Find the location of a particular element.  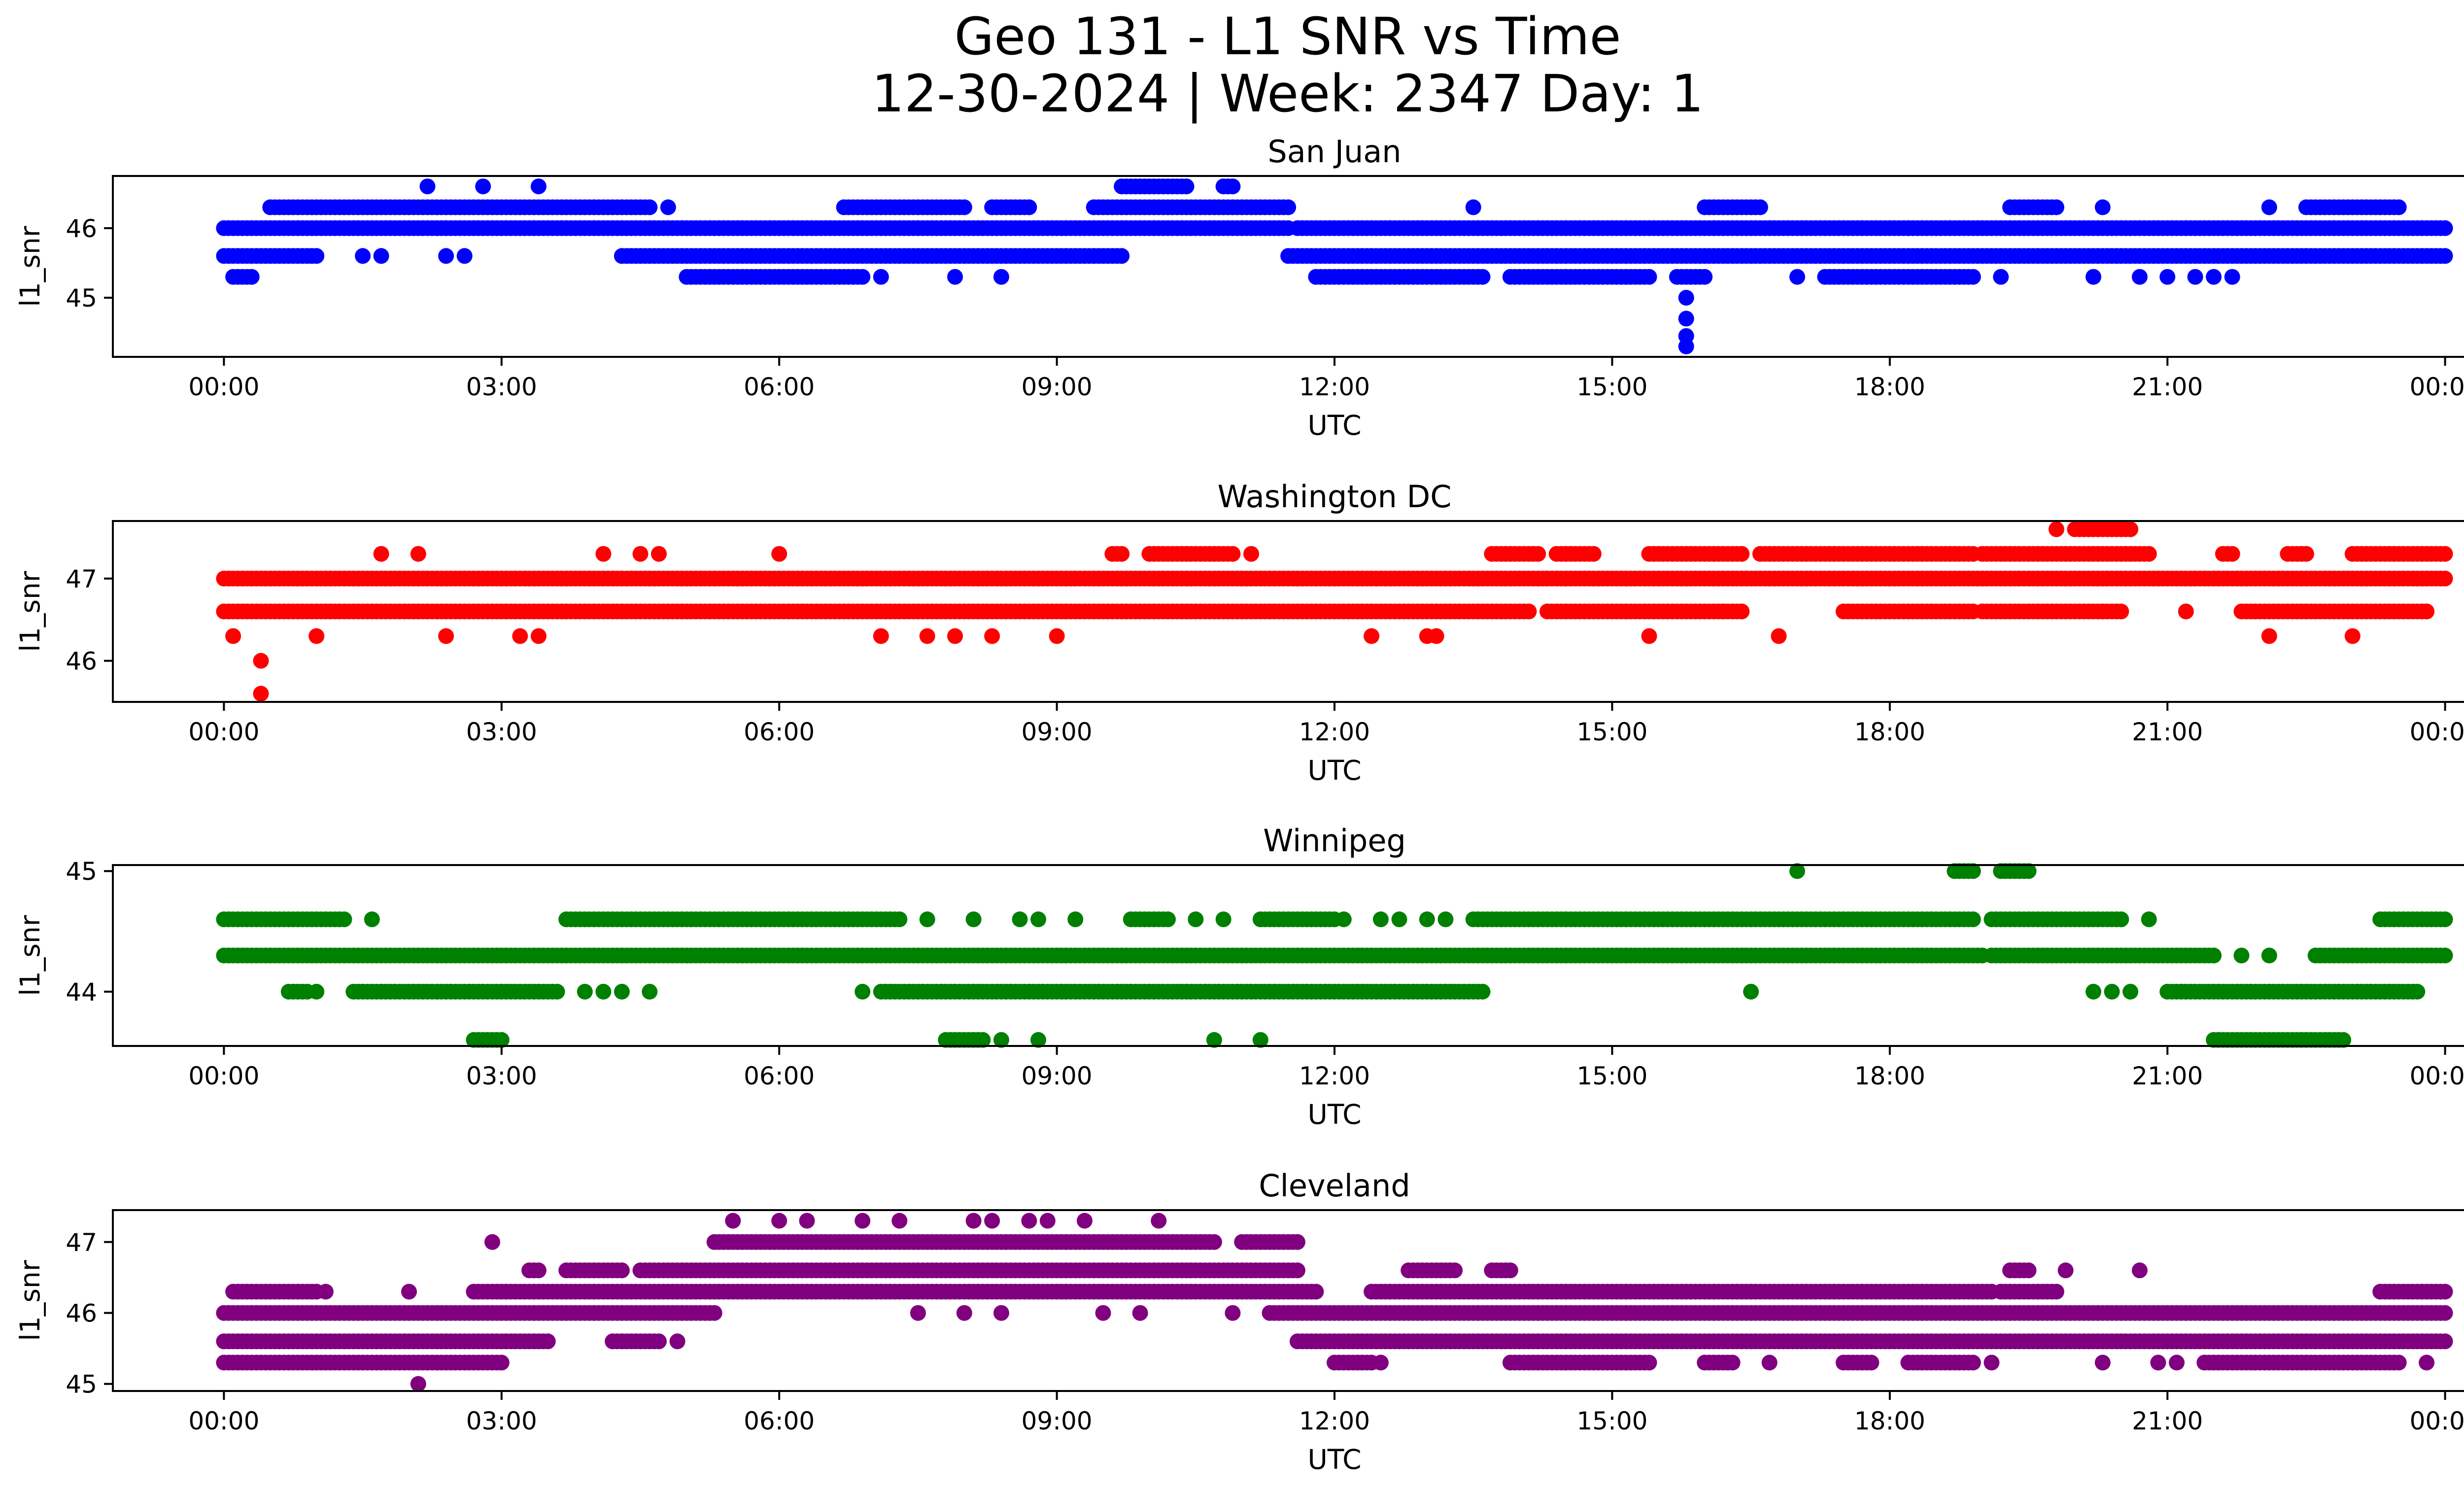

subplot-title: Cleveland is located at coordinates (1334, 1186).